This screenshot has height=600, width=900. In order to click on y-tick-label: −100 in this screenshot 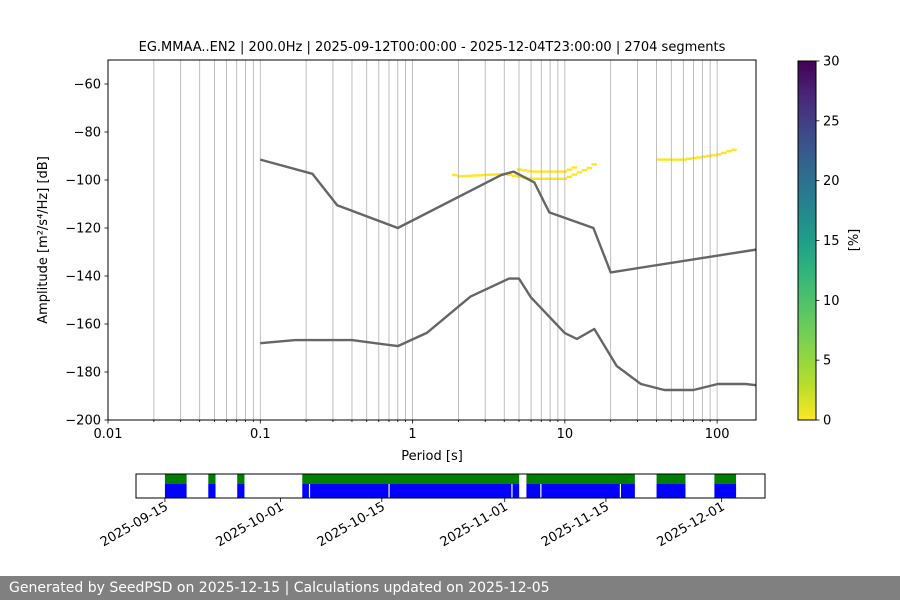, I will do `click(83, 181)`.